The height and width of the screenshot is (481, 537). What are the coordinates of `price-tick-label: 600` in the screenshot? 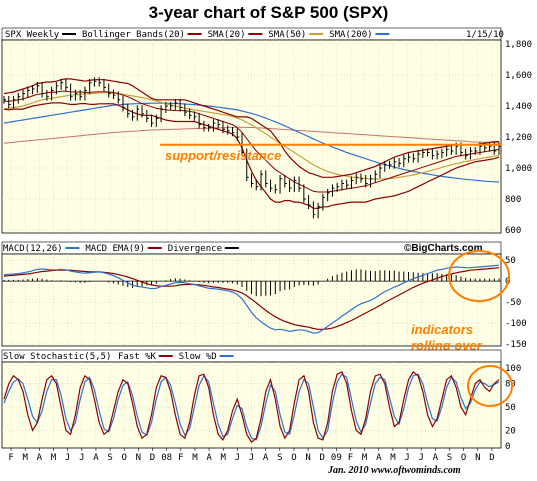 It's located at (513, 231).